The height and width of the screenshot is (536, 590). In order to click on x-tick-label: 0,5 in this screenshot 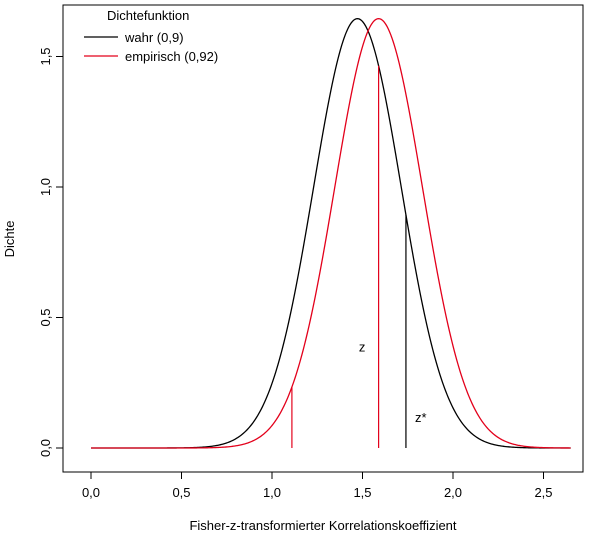, I will do `click(181, 492)`.